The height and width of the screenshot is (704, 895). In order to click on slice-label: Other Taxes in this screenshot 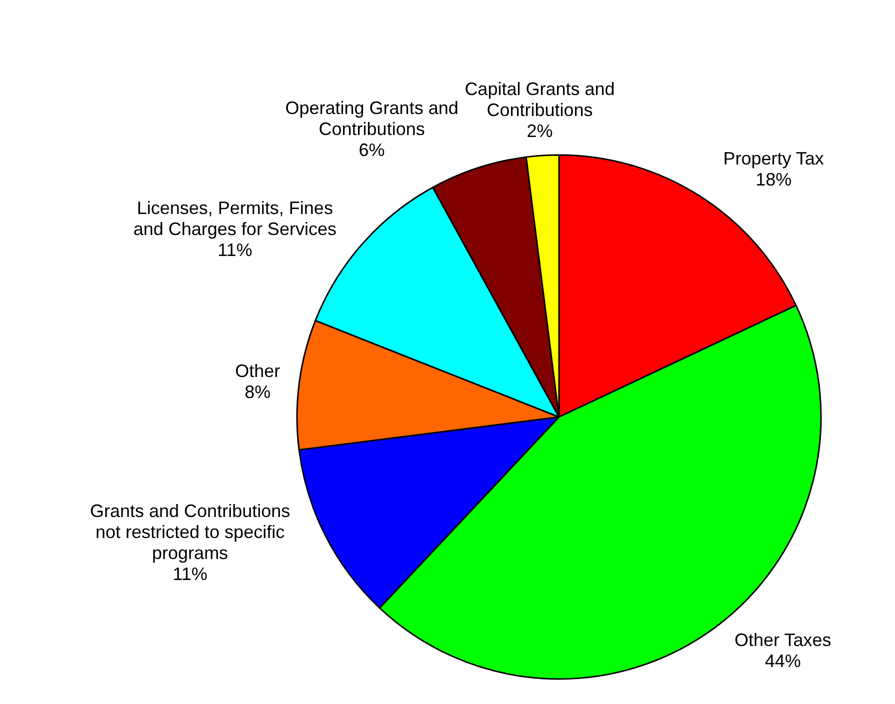, I will do `click(783, 640)`.